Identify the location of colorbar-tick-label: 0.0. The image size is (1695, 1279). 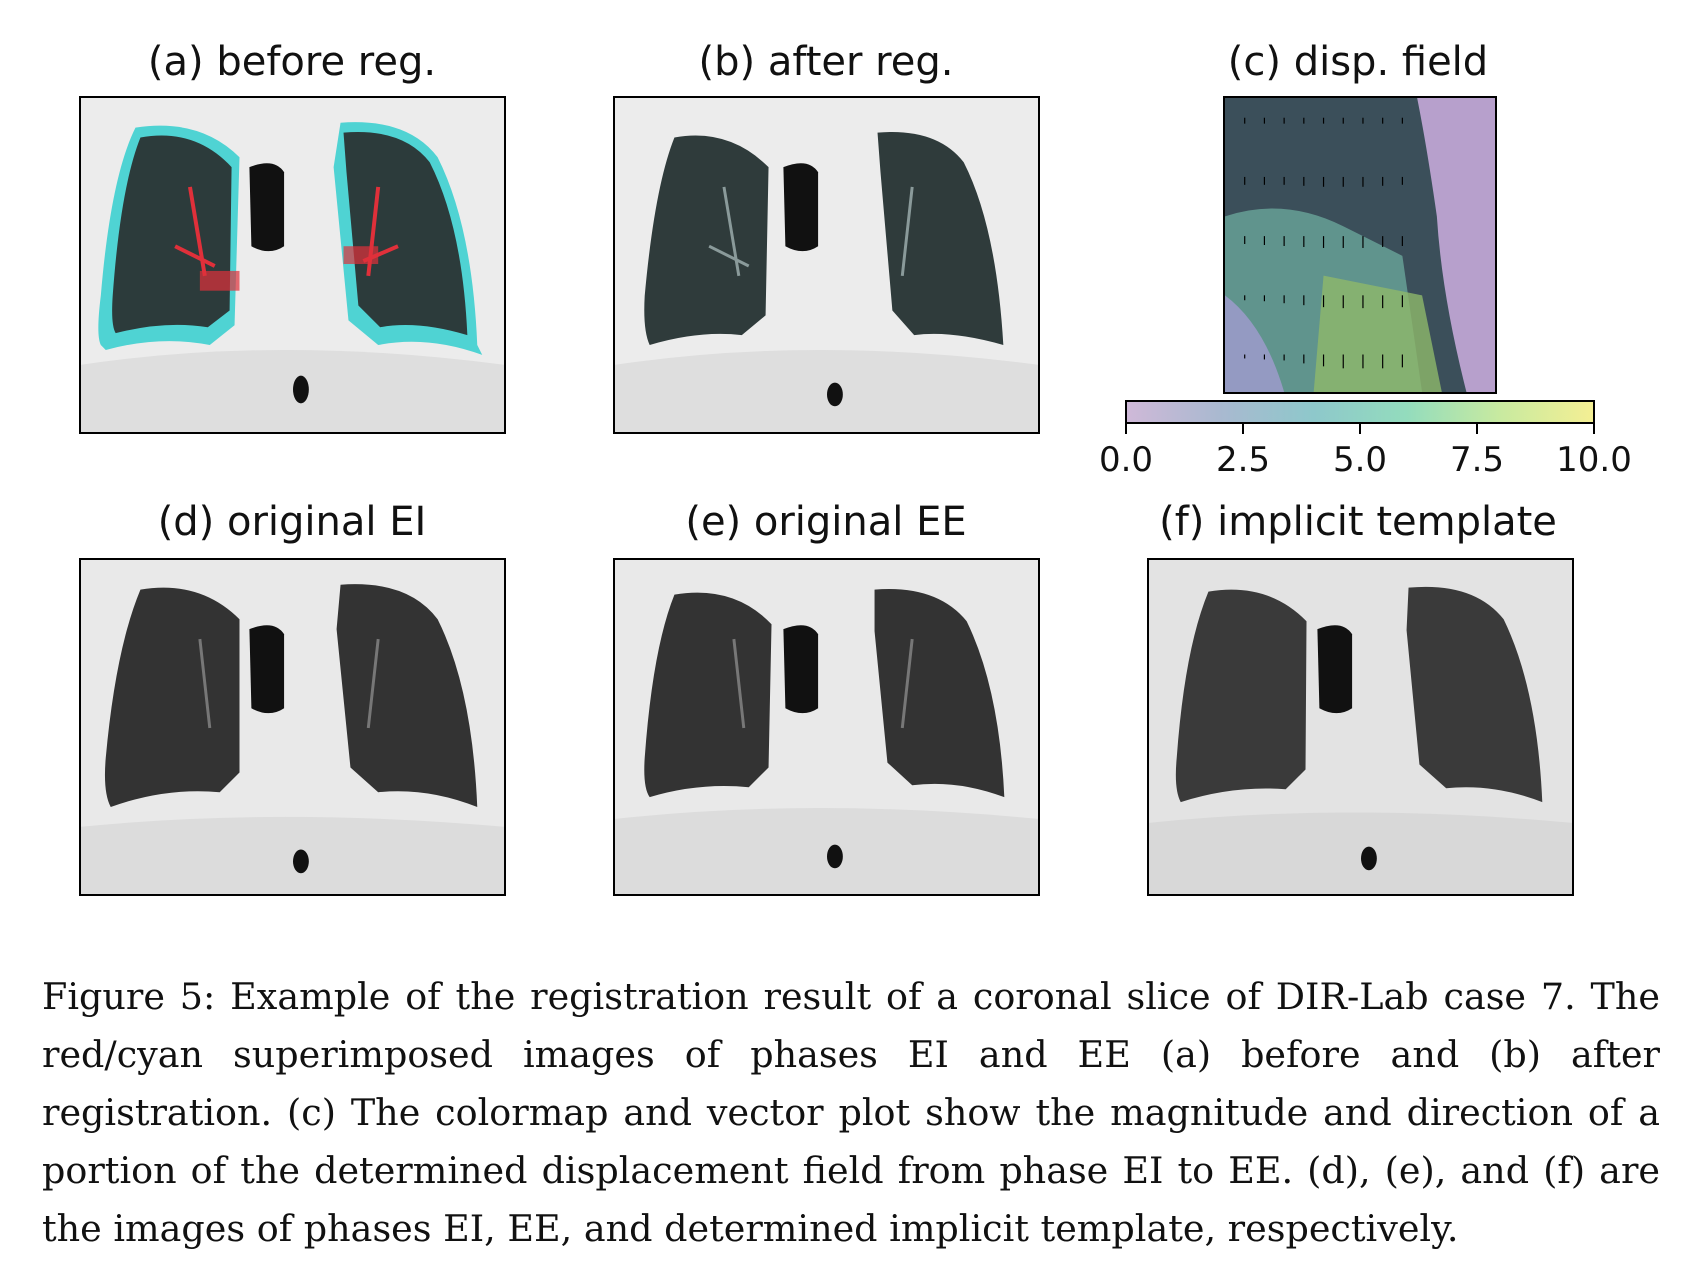
(1126, 460).